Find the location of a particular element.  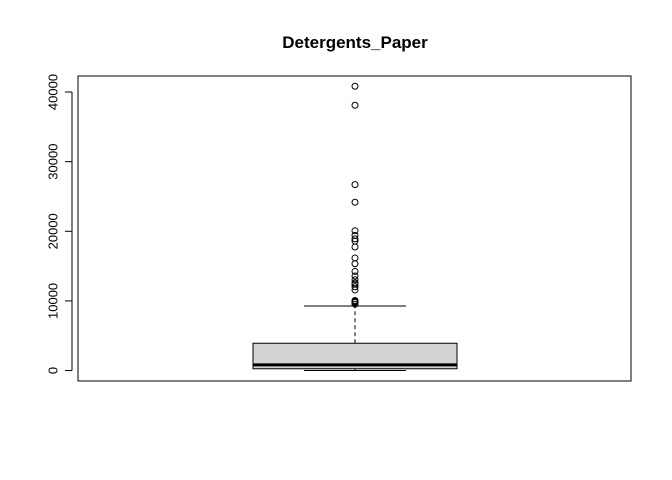

y-axis: 0 10000 20000 30000 40000 is located at coordinates (59, 224).